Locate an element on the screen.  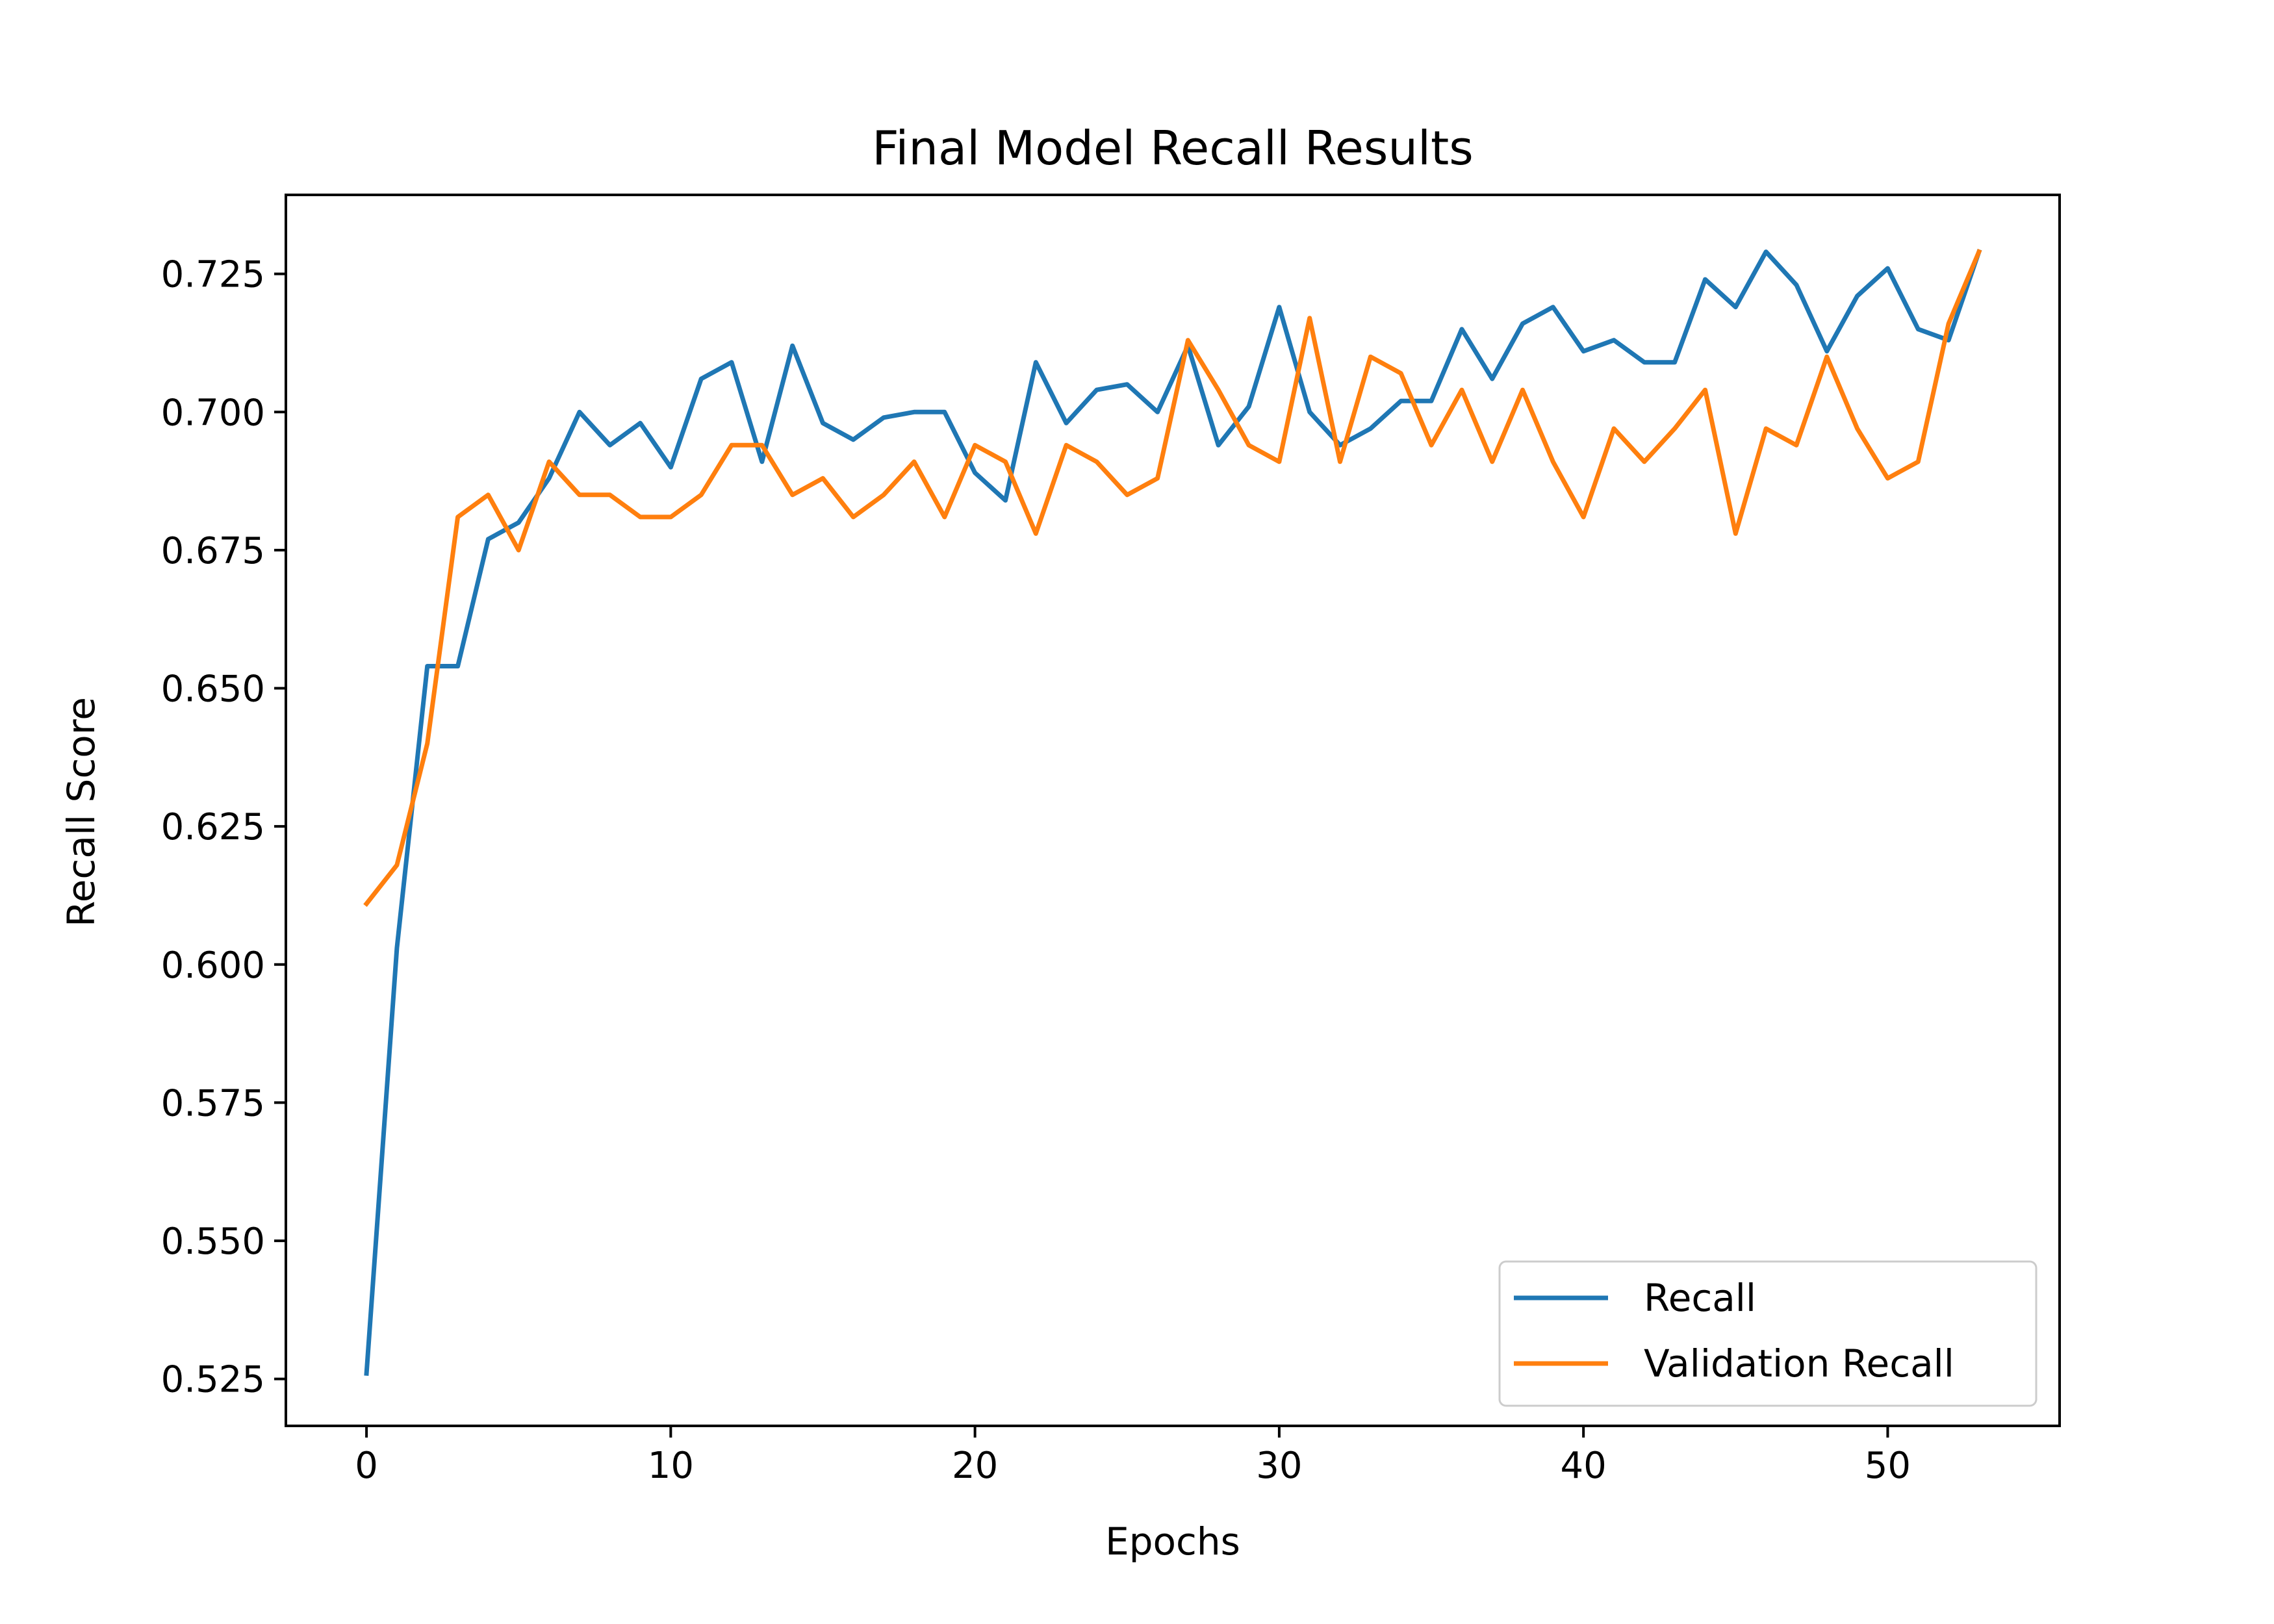
y-tick-label: 0.700 is located at coordinates (213, 413).